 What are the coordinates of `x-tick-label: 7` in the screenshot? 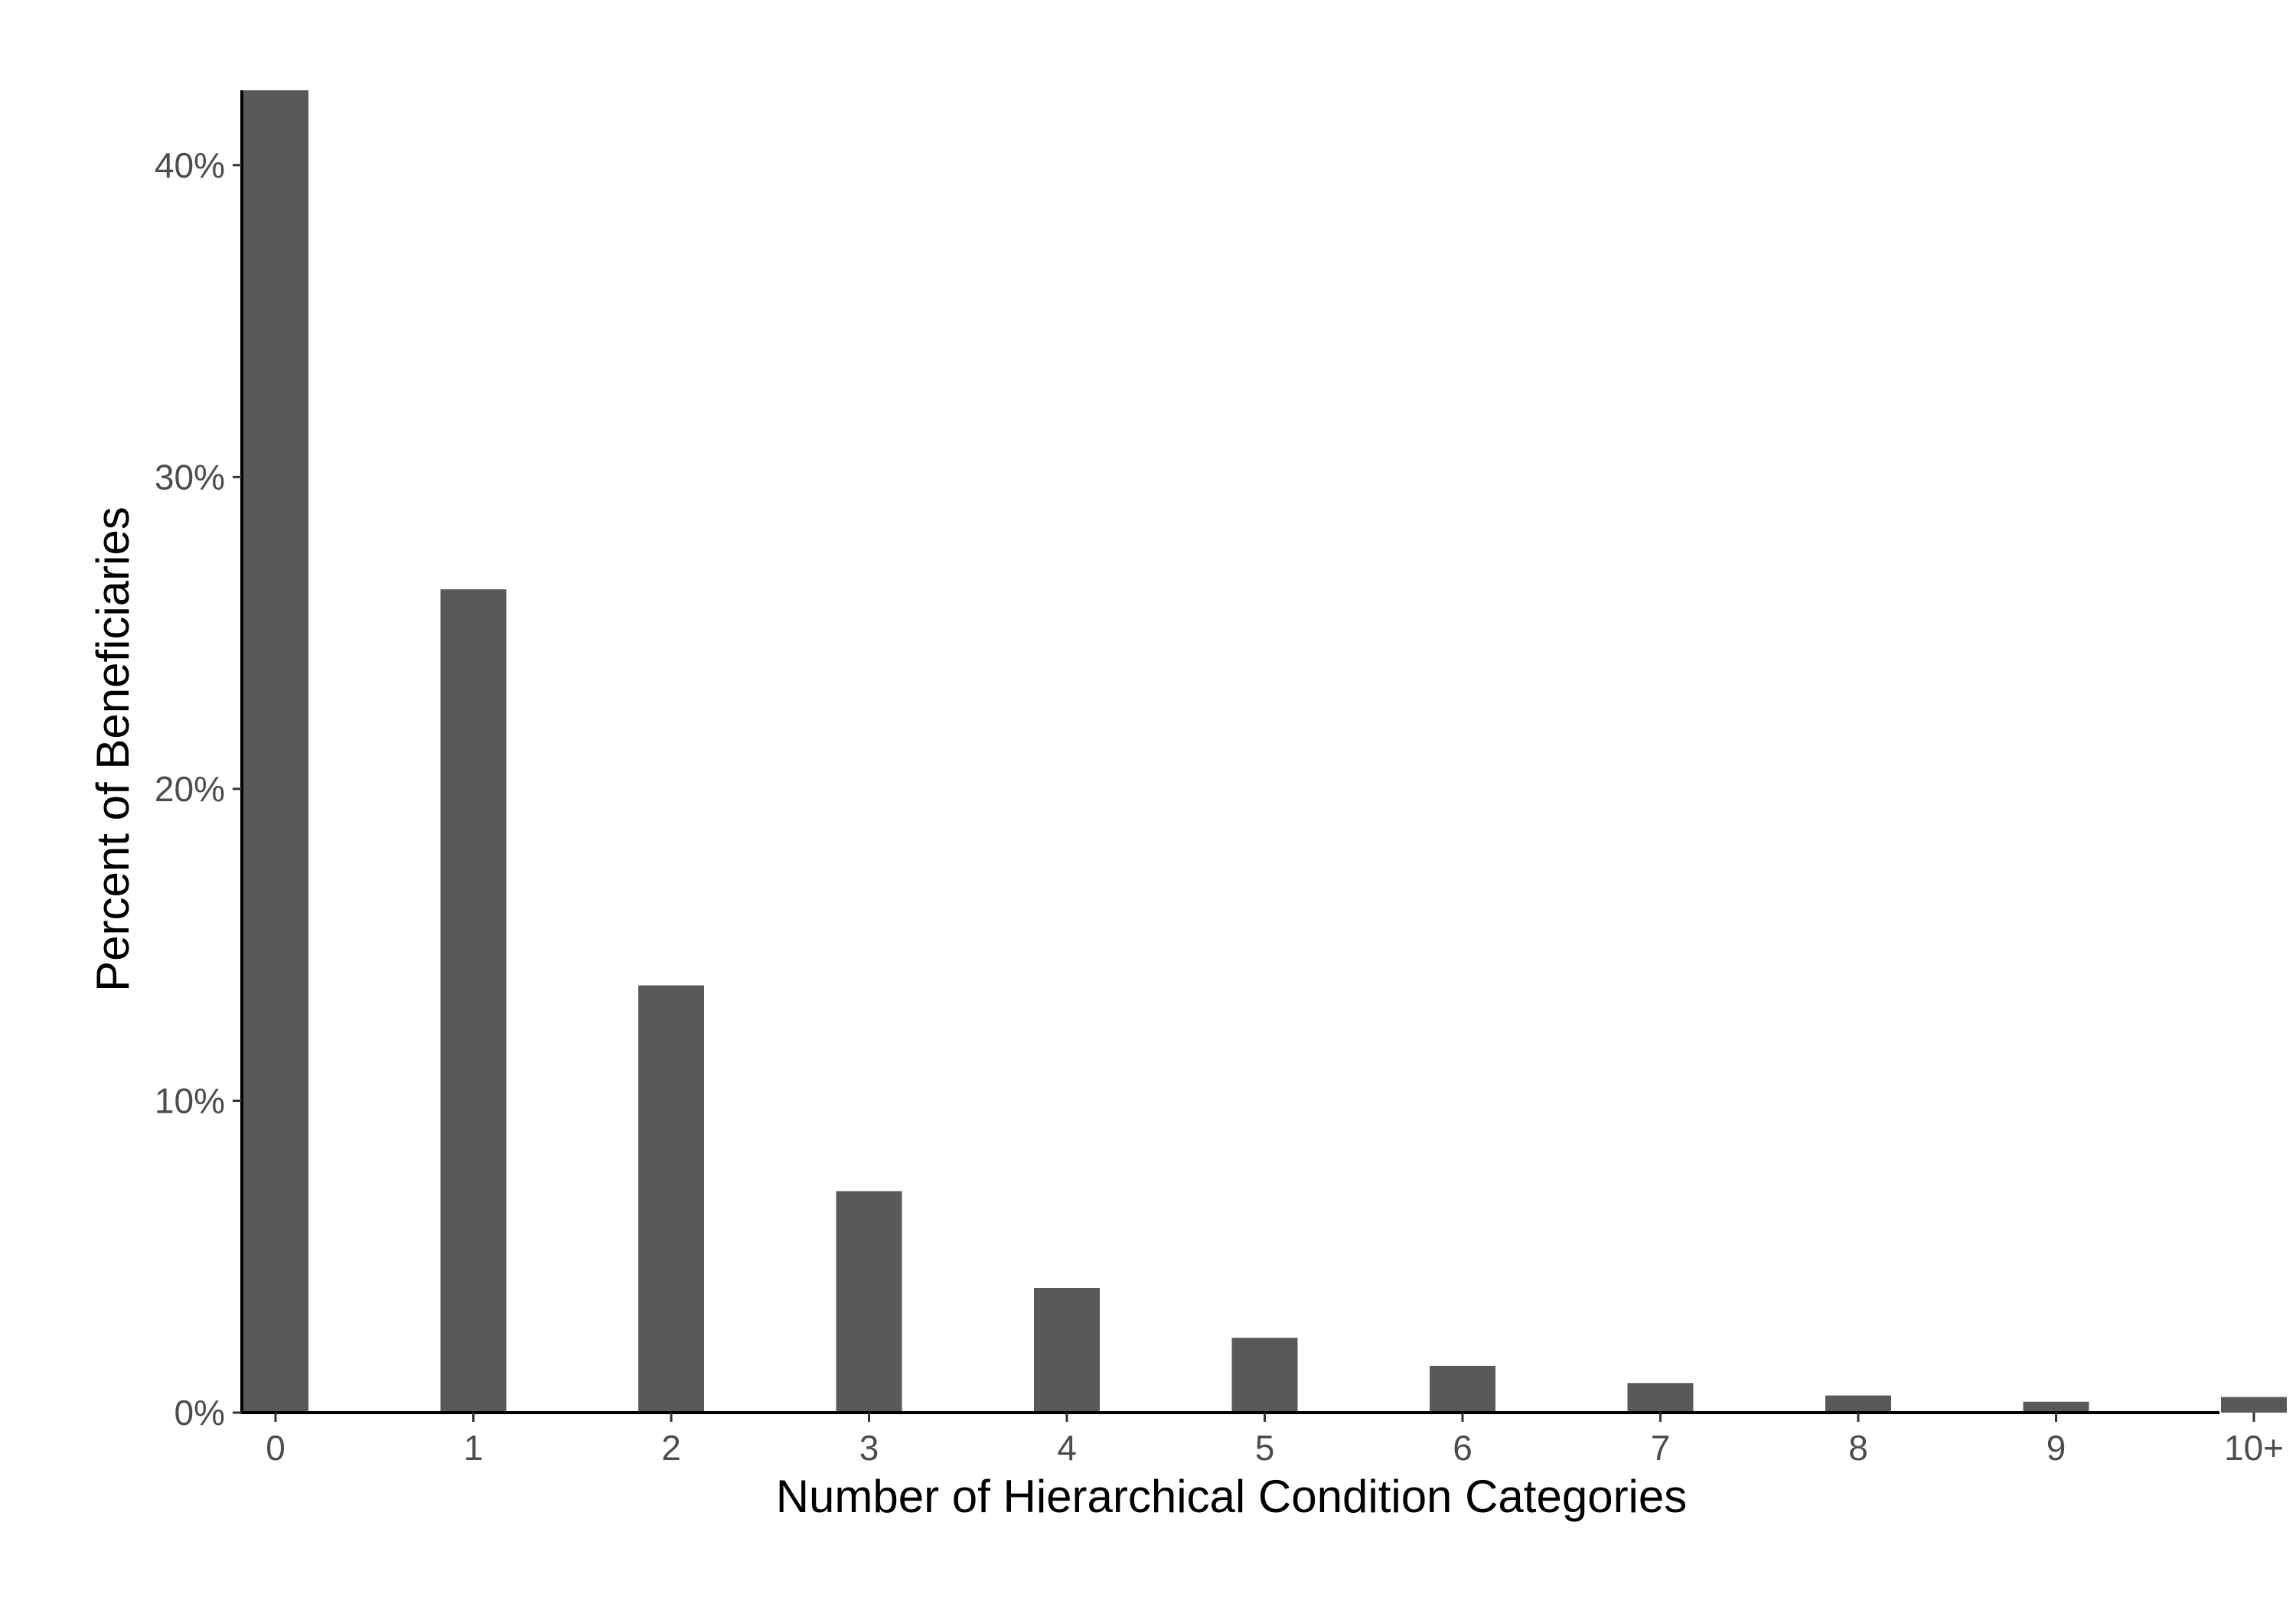 It's located at (1661, 1448).